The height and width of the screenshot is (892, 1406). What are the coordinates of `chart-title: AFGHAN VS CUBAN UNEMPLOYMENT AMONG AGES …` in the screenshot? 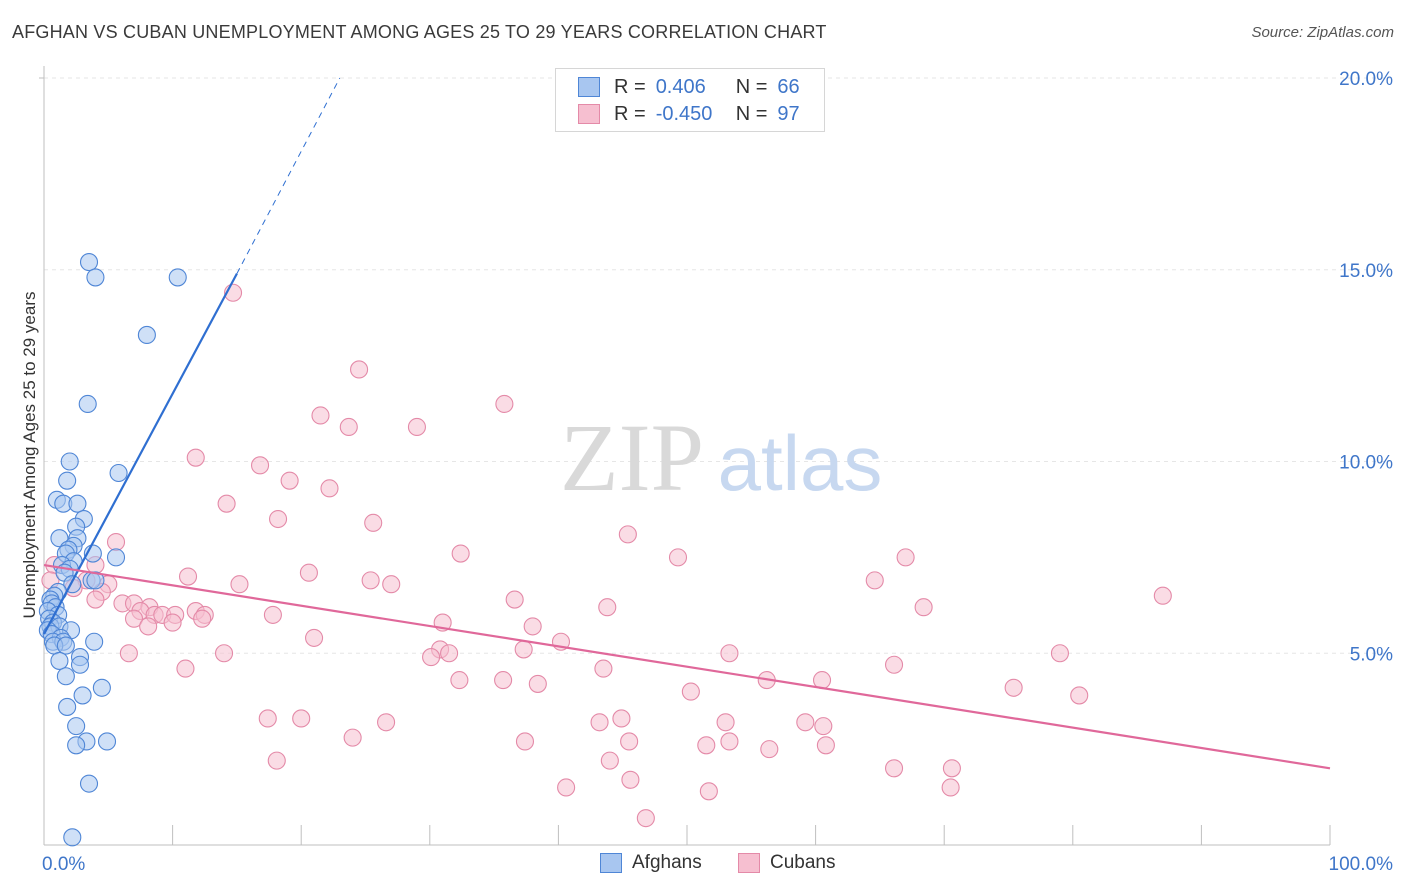 It's located at (419, 32).